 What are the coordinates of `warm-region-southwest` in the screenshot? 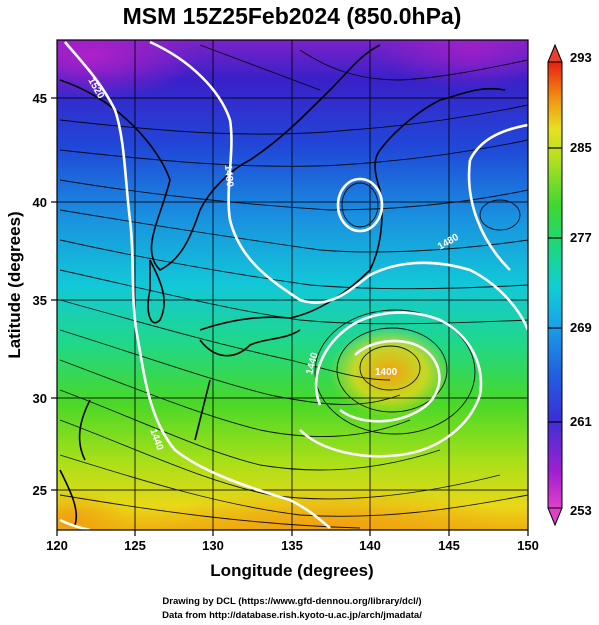 It's located at (93, 510).